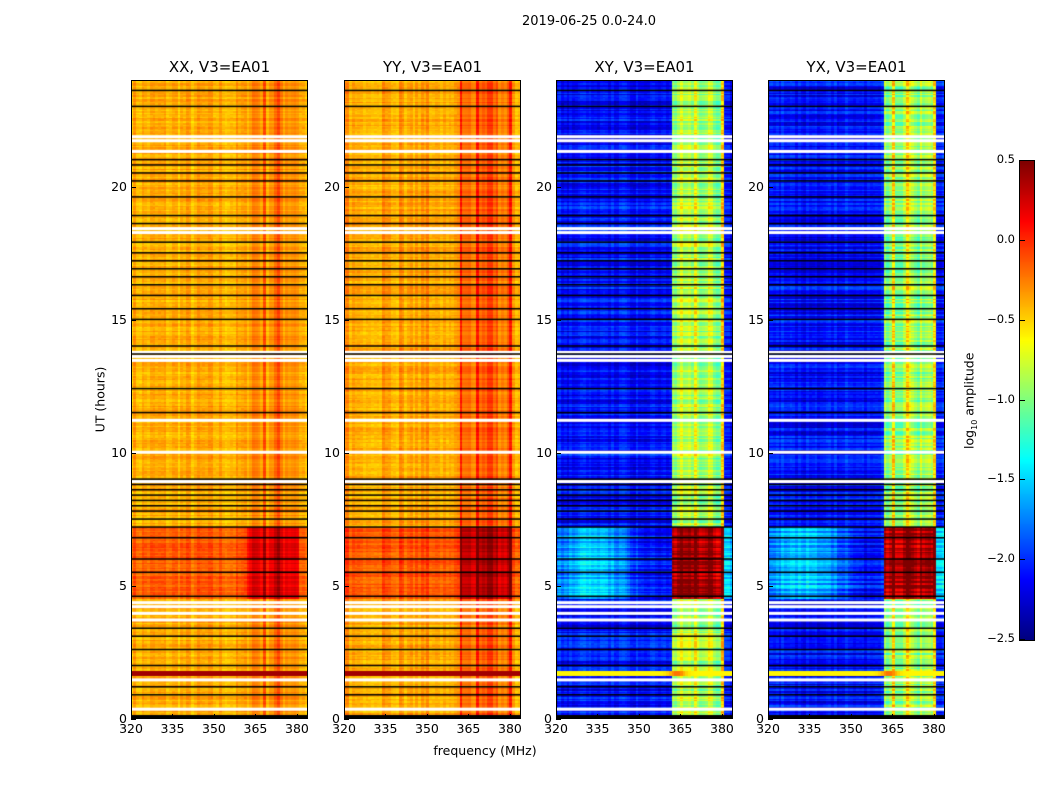 The width and height of the screenshot is (1050, 800). I want to click on figure-title: 2019-06-25 0.0-24.0, so click(589, 21).